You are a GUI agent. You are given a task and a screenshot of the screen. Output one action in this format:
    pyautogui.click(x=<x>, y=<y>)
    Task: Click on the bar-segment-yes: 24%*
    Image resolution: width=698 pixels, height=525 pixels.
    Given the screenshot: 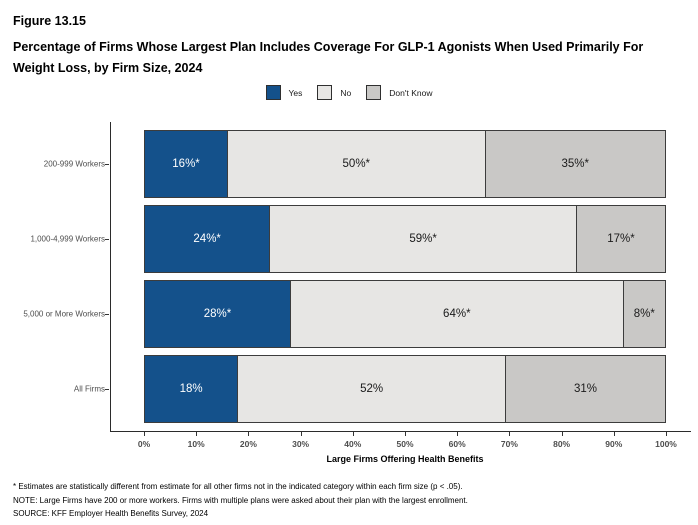 What is the action you would take?
    pyautogui.click(x=207, y=239)
    